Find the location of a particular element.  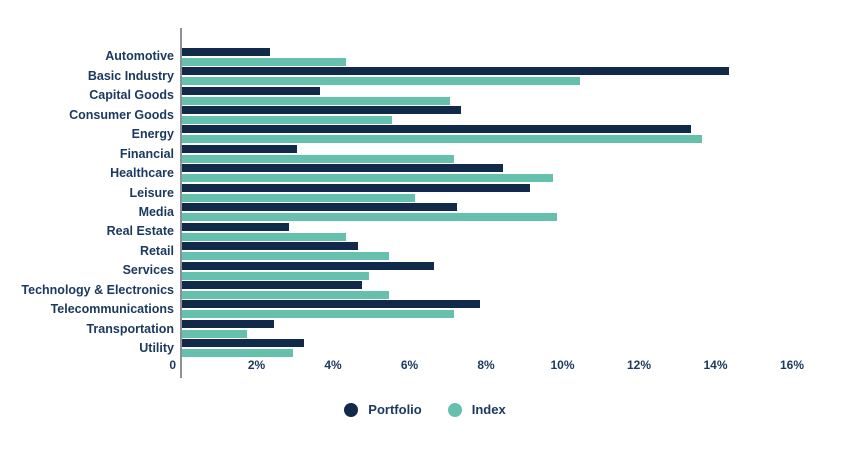

category-label: Financial is located at coordinates (146, 153).